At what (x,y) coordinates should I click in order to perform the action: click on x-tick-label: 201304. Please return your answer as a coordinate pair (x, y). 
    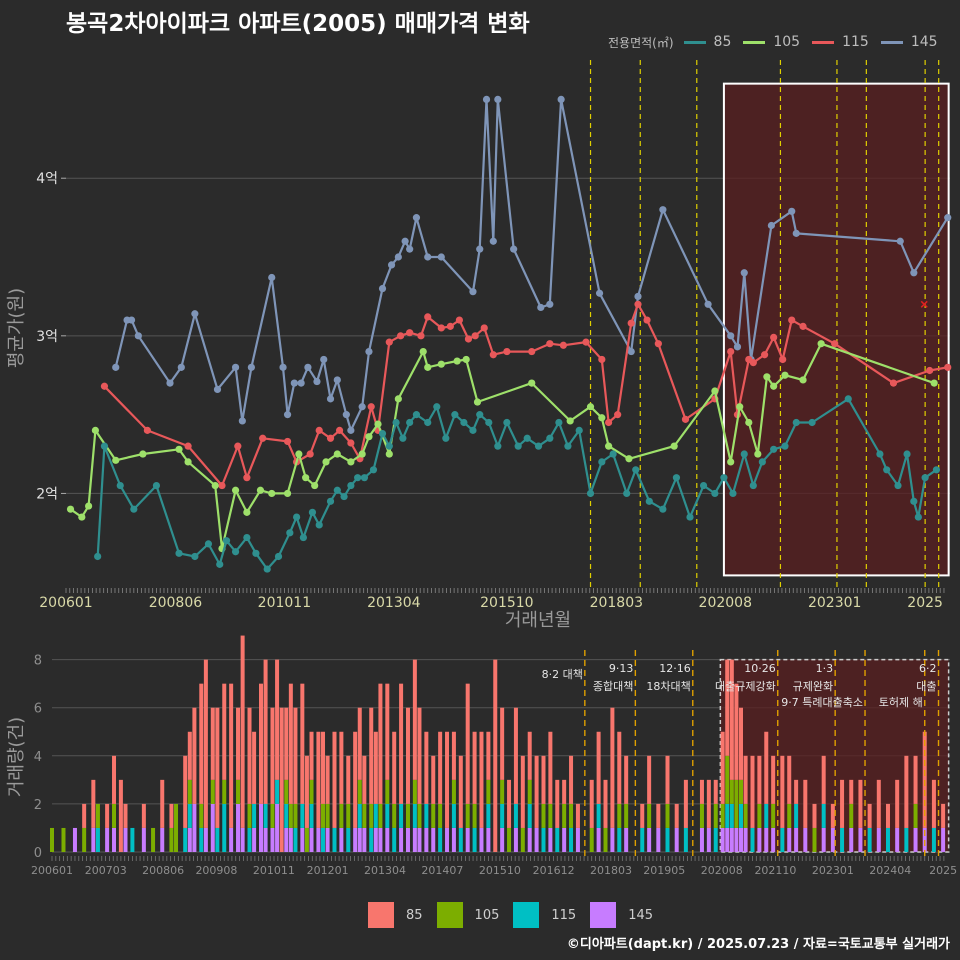
    Looking at the image, I should click on (394, 603).